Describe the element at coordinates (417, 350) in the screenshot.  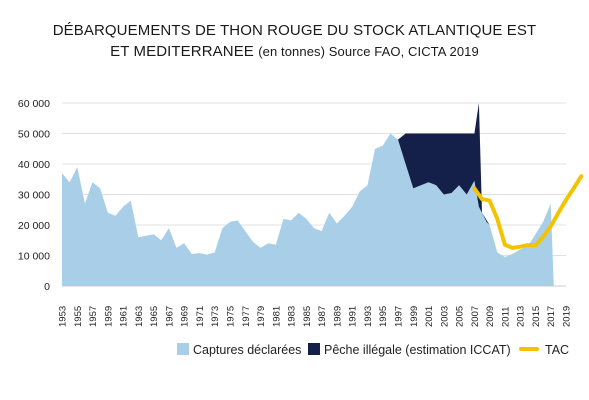
I see `legend-label-peche-illegale: Pêche illégale (estimation ICCAT)` at that location.